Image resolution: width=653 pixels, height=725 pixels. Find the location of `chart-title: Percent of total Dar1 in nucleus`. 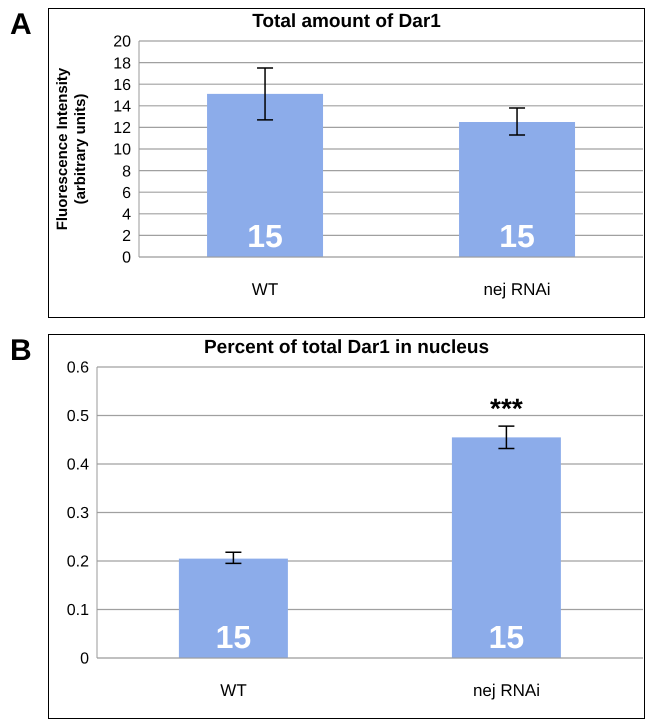

chart-title: Percent of total Dar1 in nucleus is located at coordinates (346, 348).